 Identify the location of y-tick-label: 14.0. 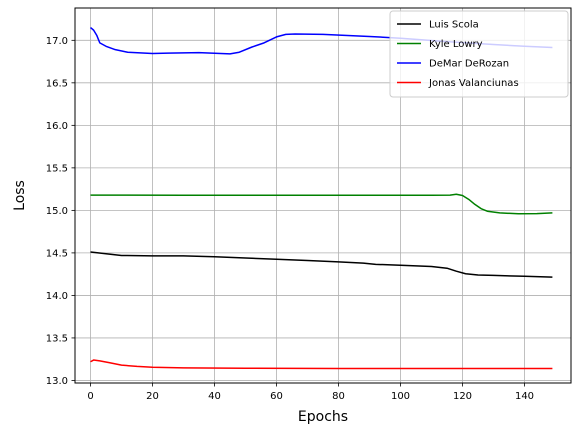
(57, 296).